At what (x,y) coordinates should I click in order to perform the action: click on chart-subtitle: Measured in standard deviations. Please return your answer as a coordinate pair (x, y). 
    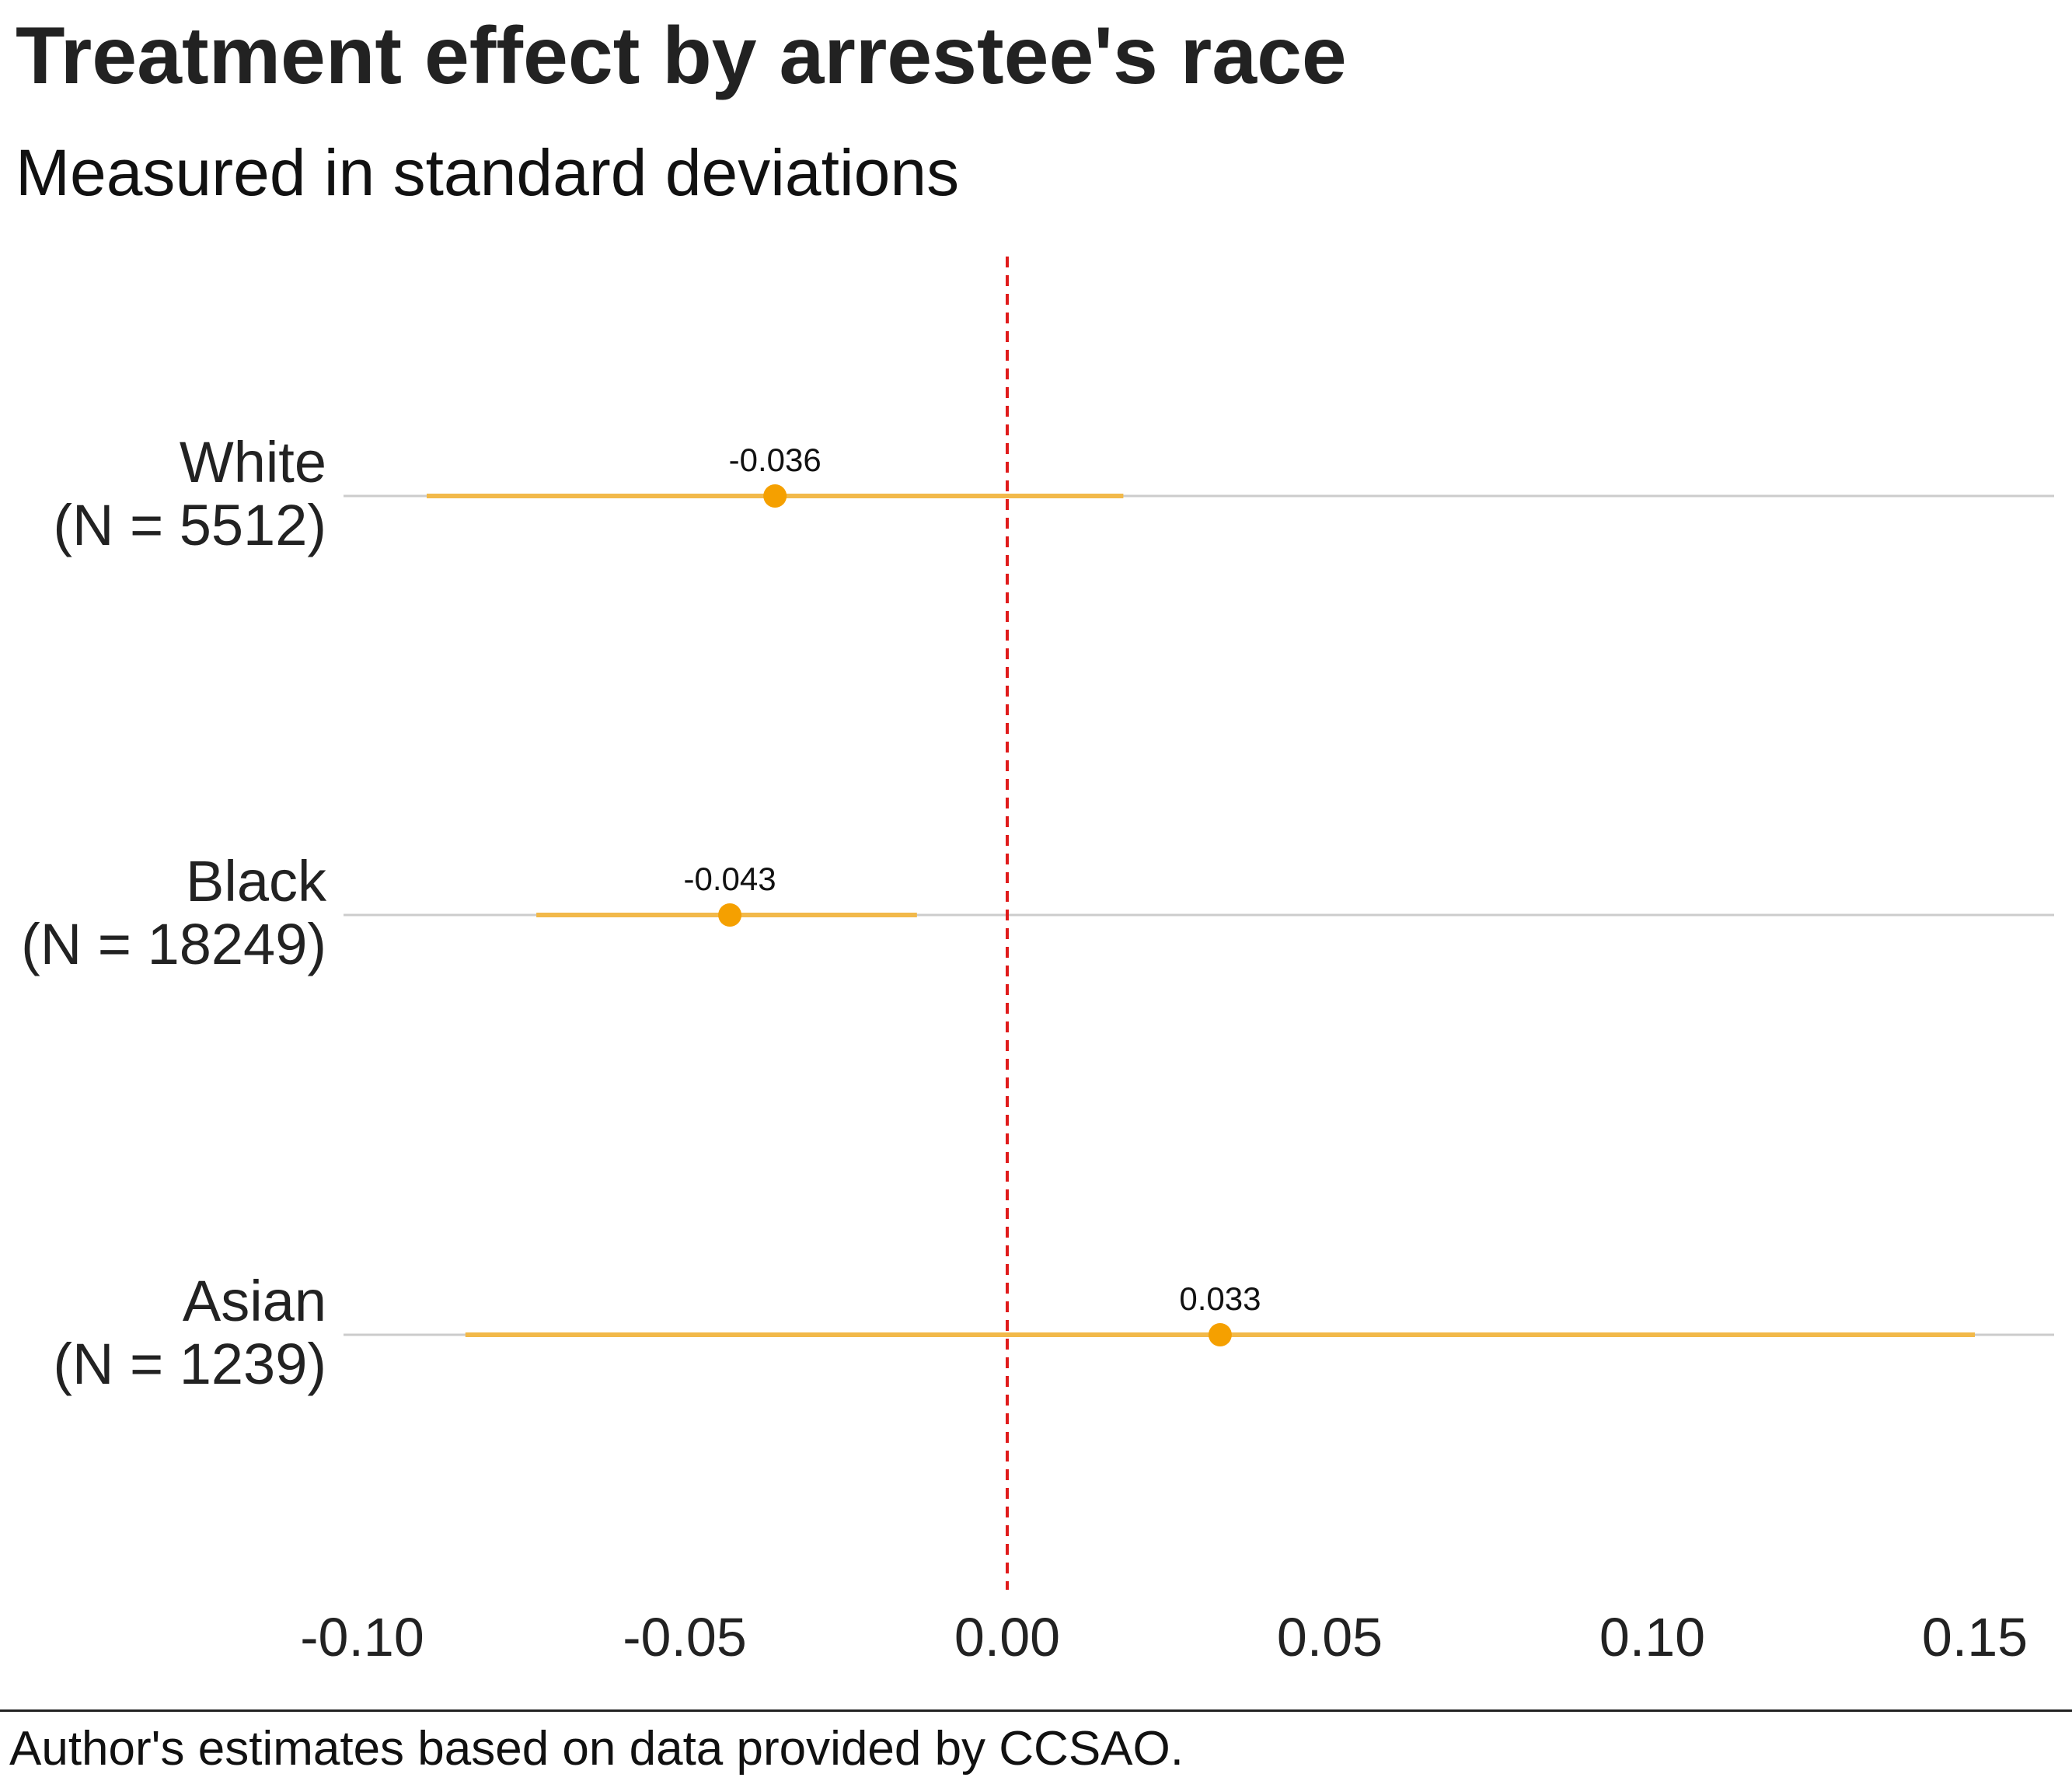
    Looking at the image, I should click on (488, 172).